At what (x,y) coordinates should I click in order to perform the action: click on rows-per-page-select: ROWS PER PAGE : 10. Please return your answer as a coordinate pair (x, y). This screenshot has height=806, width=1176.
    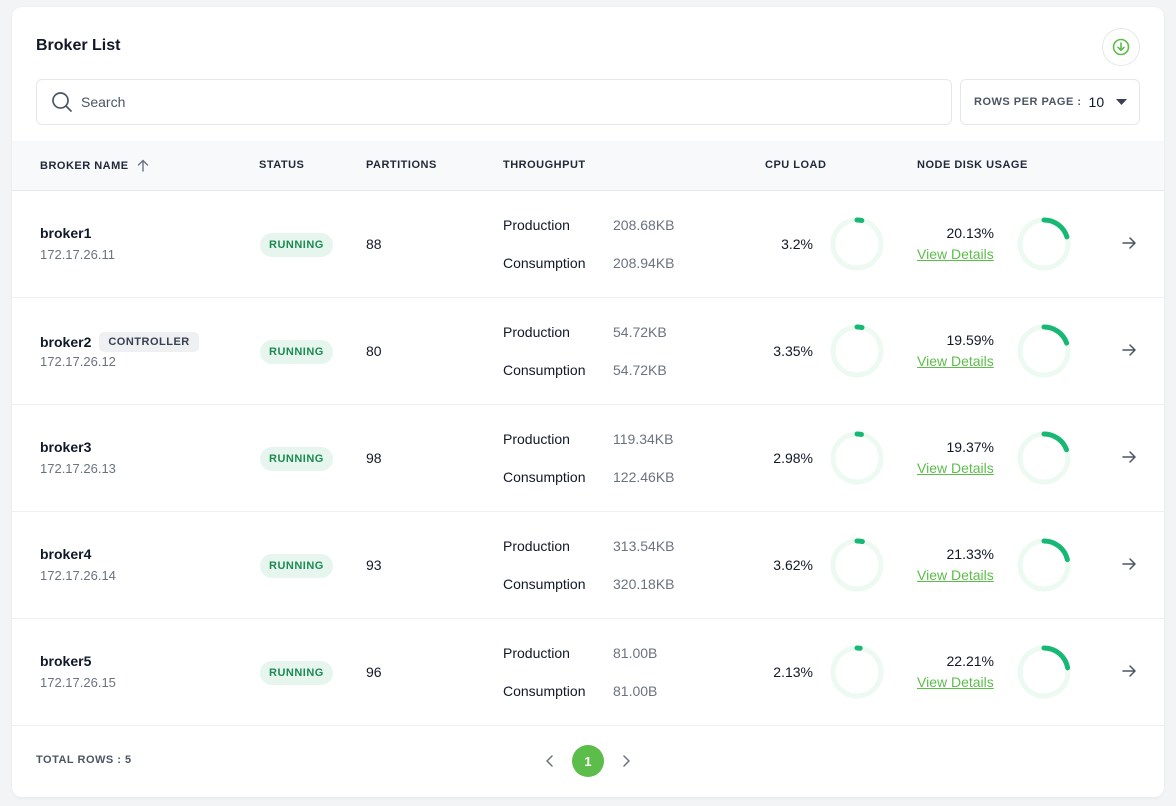
    Looking at the image, I should click on (1050, 102).